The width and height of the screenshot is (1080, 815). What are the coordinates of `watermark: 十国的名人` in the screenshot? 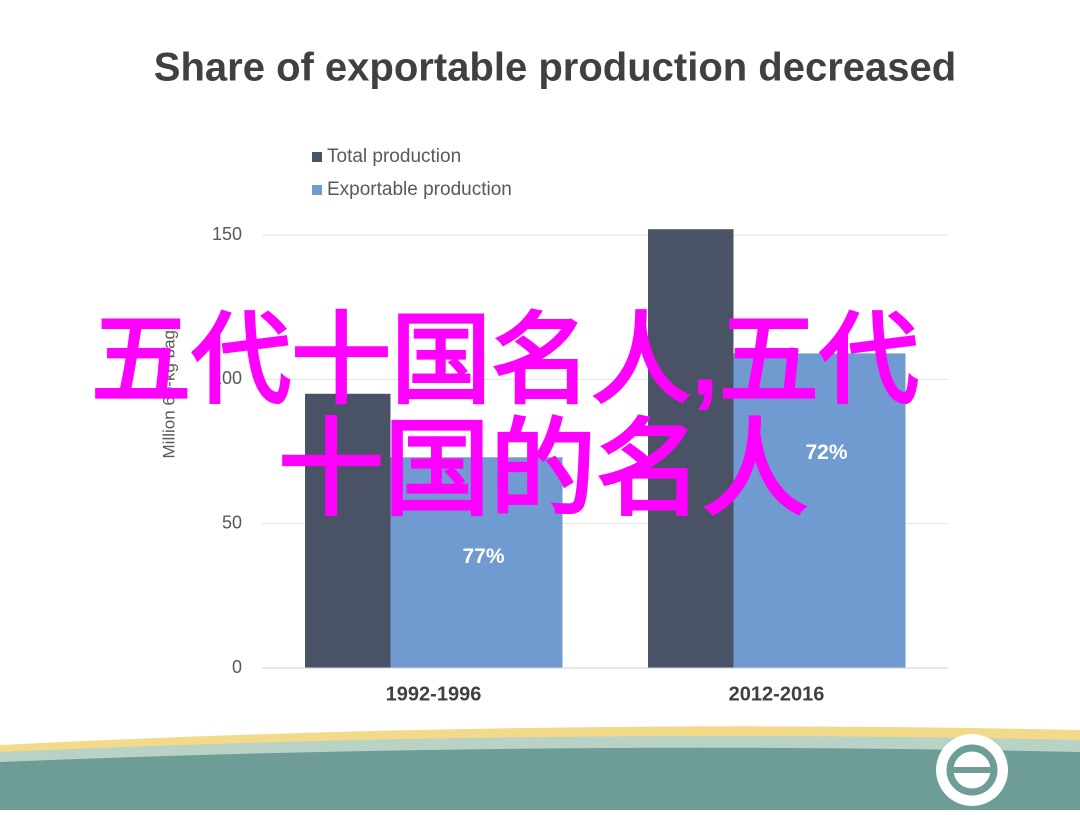 It's located at (543, 470).